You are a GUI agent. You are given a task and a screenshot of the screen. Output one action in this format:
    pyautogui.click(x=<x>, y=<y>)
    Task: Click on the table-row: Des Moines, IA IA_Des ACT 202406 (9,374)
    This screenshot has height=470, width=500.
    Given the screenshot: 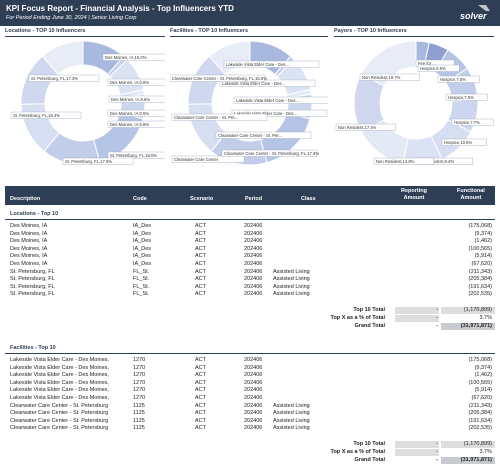 What is the action you would take?
    pyautogui.click(x=250, y=235)
    